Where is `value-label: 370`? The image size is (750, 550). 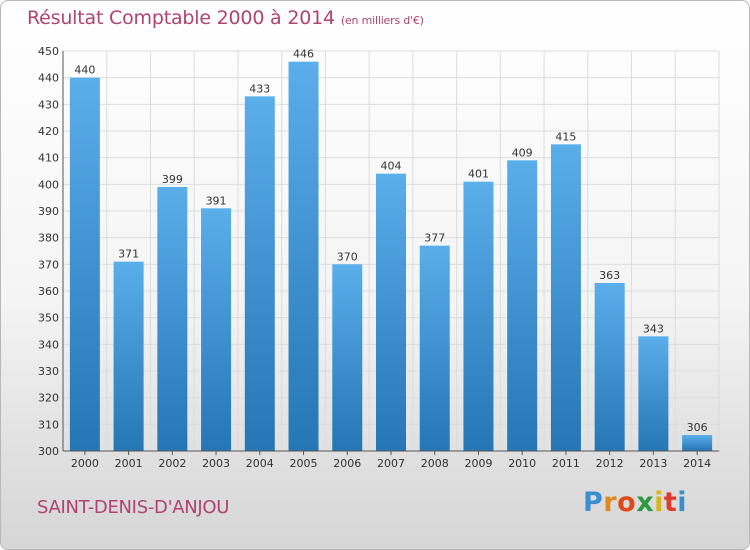 value-label: 370 is located at coordinates (347, 256).